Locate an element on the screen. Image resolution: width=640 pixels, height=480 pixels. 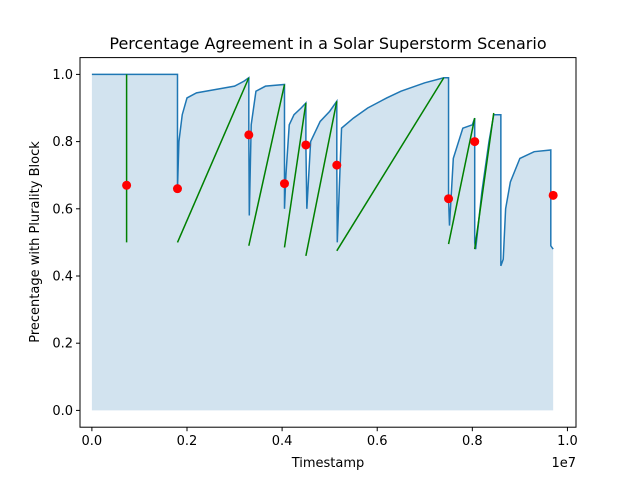
y-tick-label-3: 0.6 is located at coordinates (62, 209).